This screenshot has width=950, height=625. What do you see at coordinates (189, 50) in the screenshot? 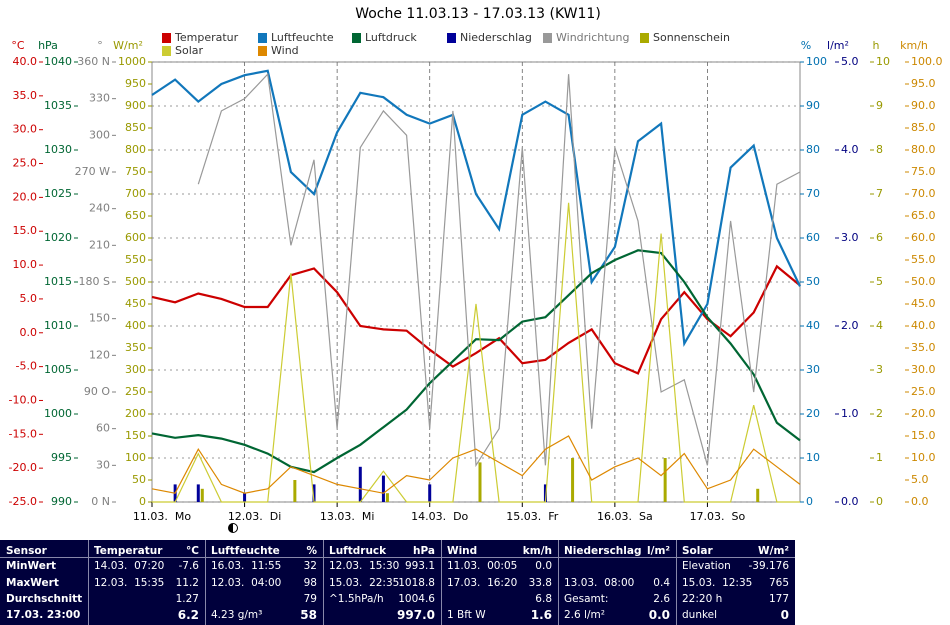
I see `legend-label: Solar` at bounding box center [189, 50].